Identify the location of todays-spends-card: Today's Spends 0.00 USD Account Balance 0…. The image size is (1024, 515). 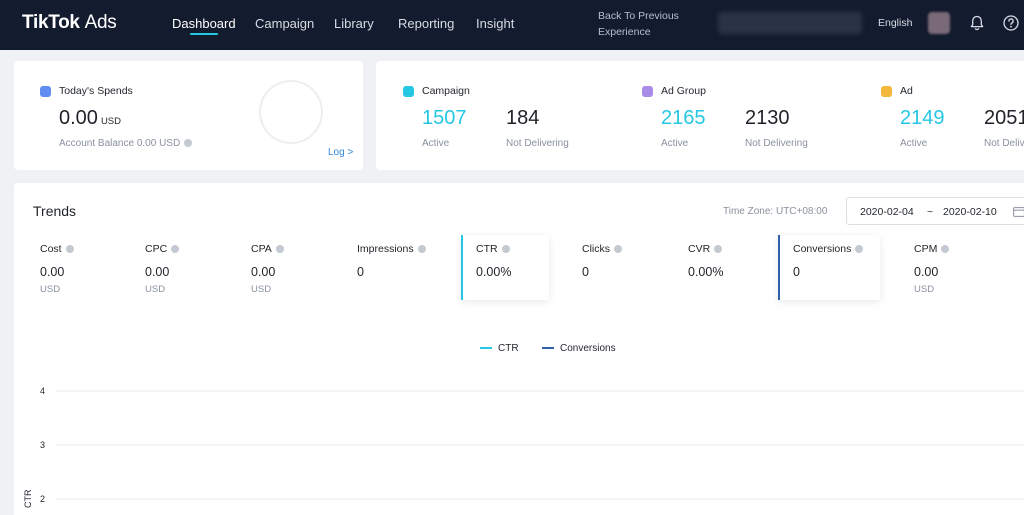
(188, 115).